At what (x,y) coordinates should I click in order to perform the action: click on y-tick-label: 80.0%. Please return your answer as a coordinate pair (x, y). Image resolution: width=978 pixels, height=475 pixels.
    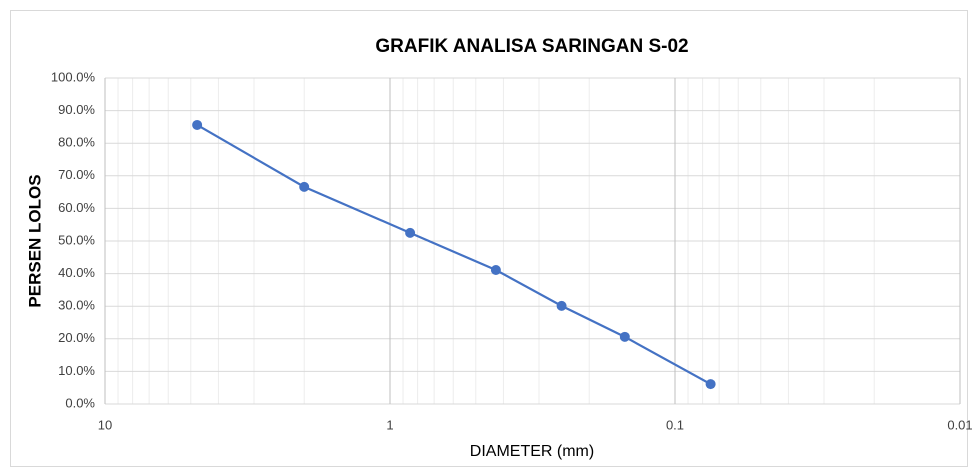
    Looking at the image, I should click on (76, 142).